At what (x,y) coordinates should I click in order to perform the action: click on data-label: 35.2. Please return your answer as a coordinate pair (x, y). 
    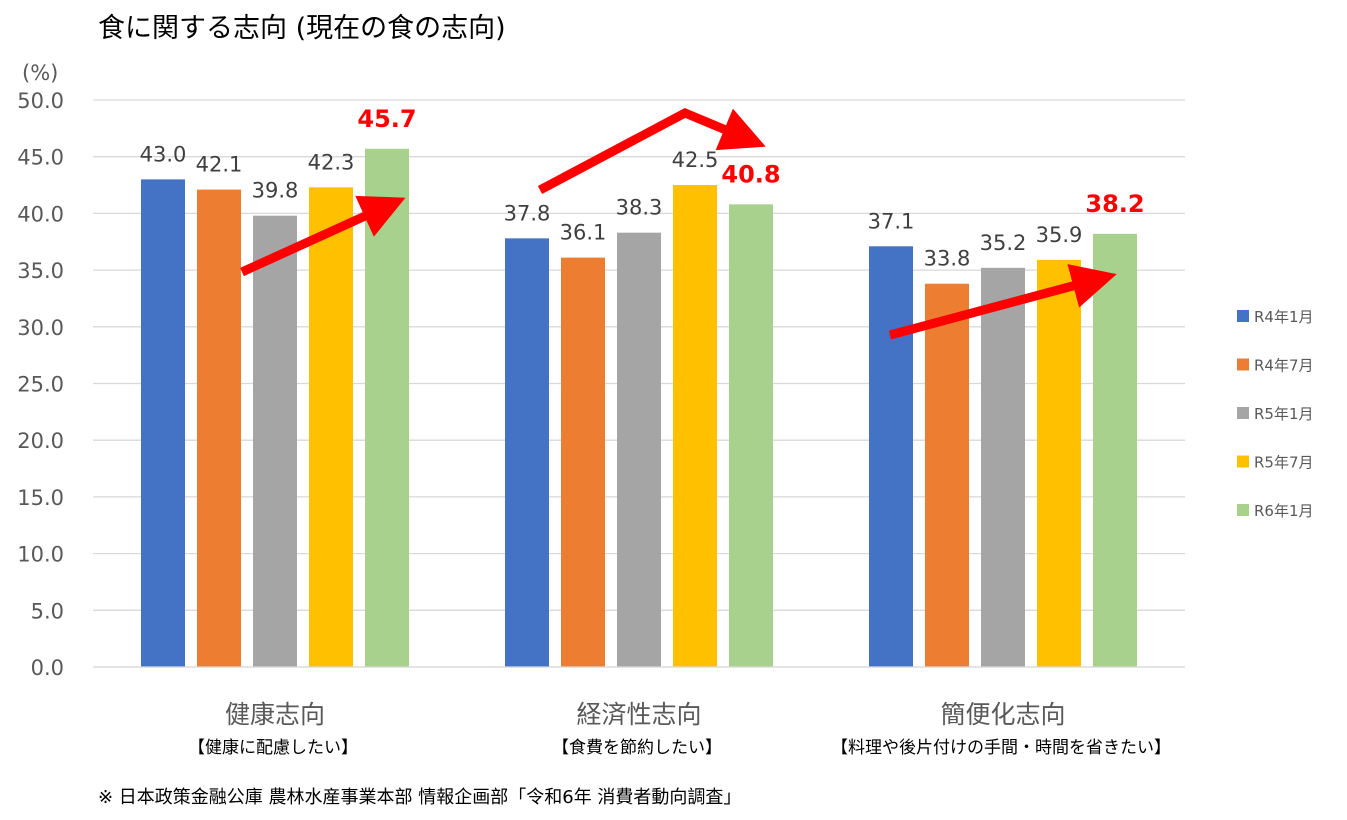
    Looking at the image, I should click on (1003, 243).